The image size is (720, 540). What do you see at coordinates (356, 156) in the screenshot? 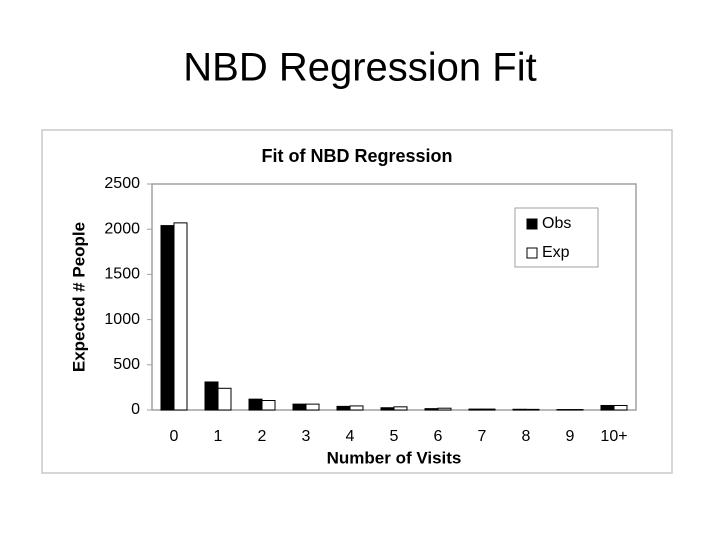
I see `chart-title: Fit of NBD Regression` at bounding box center [356, 156].